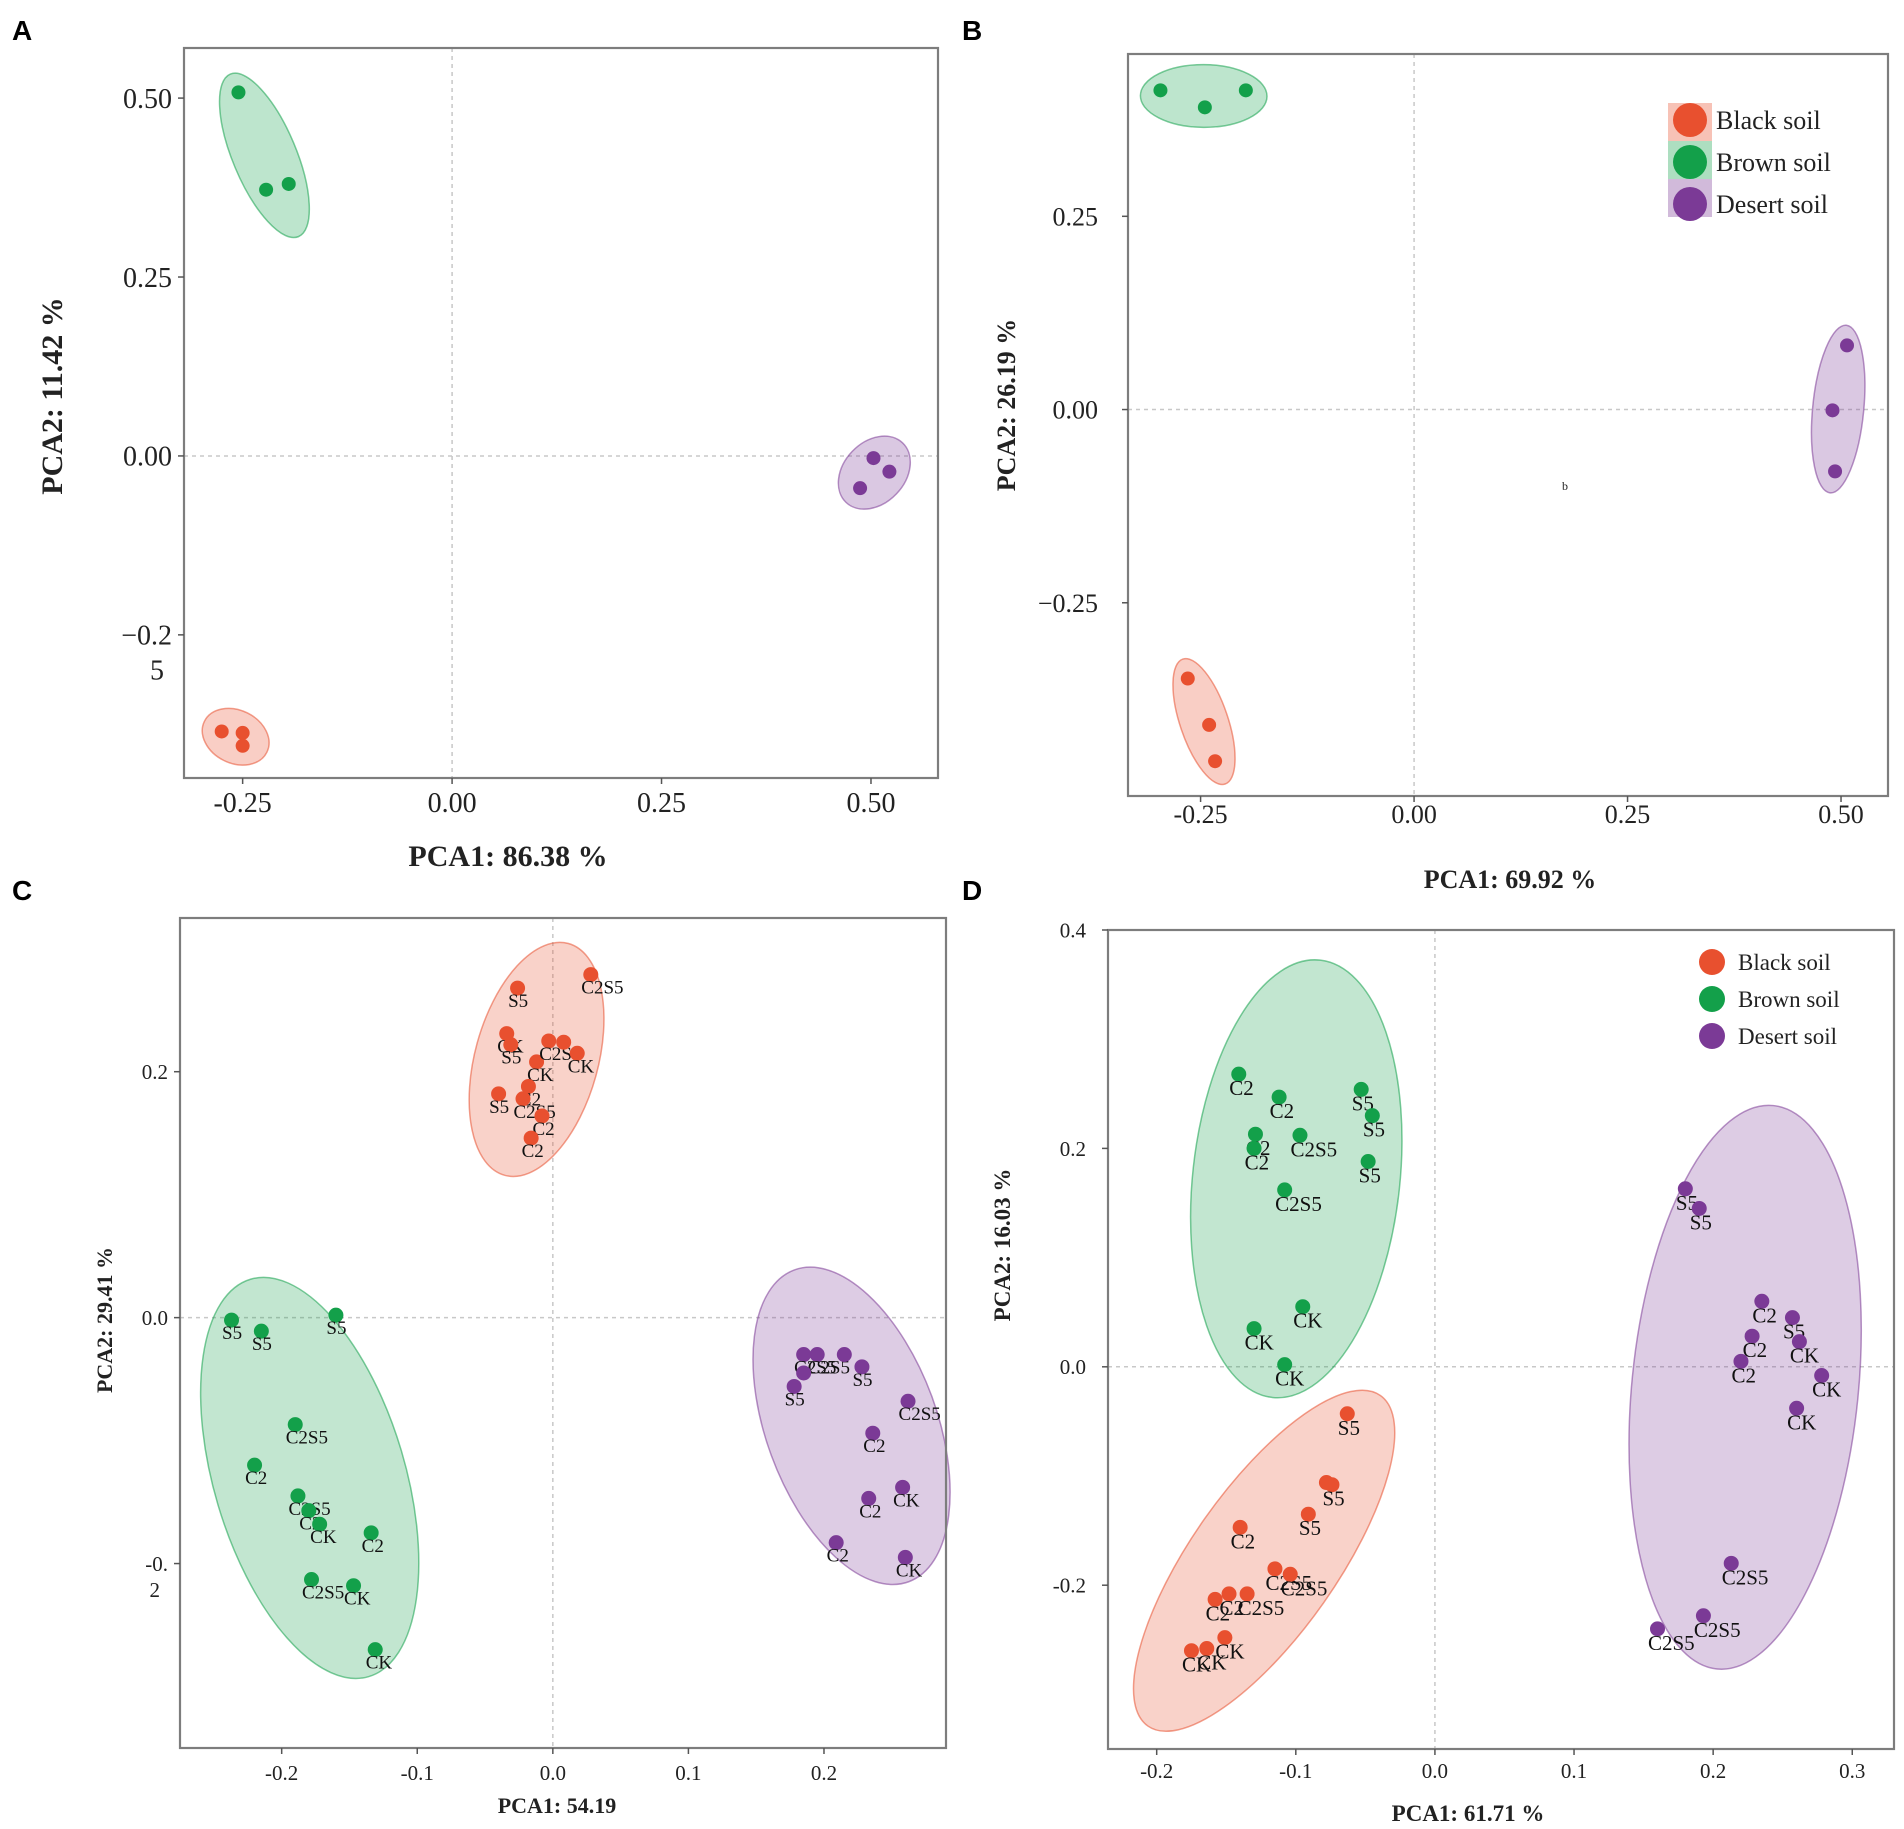  Describe the element at coordinates (309, 1478) in the screenshot. I see `ellipse-brown-soil` at that location.